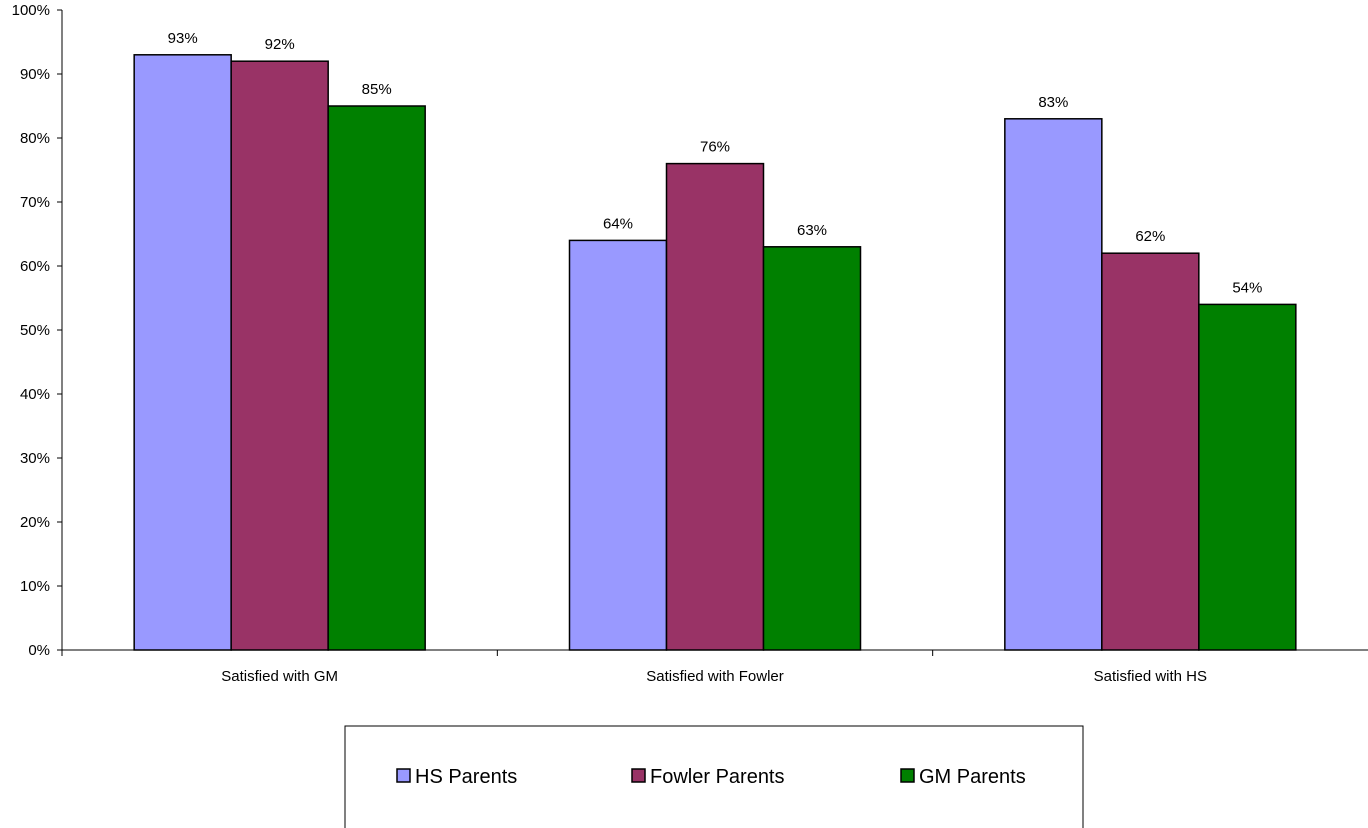 Image resolution: width=1368 pixels, height=828 pixels. What do you see at coordinates (1150, 236) in the screenshot?
I see `bar-value-label: 62%` at bounding box center [1150, 236].